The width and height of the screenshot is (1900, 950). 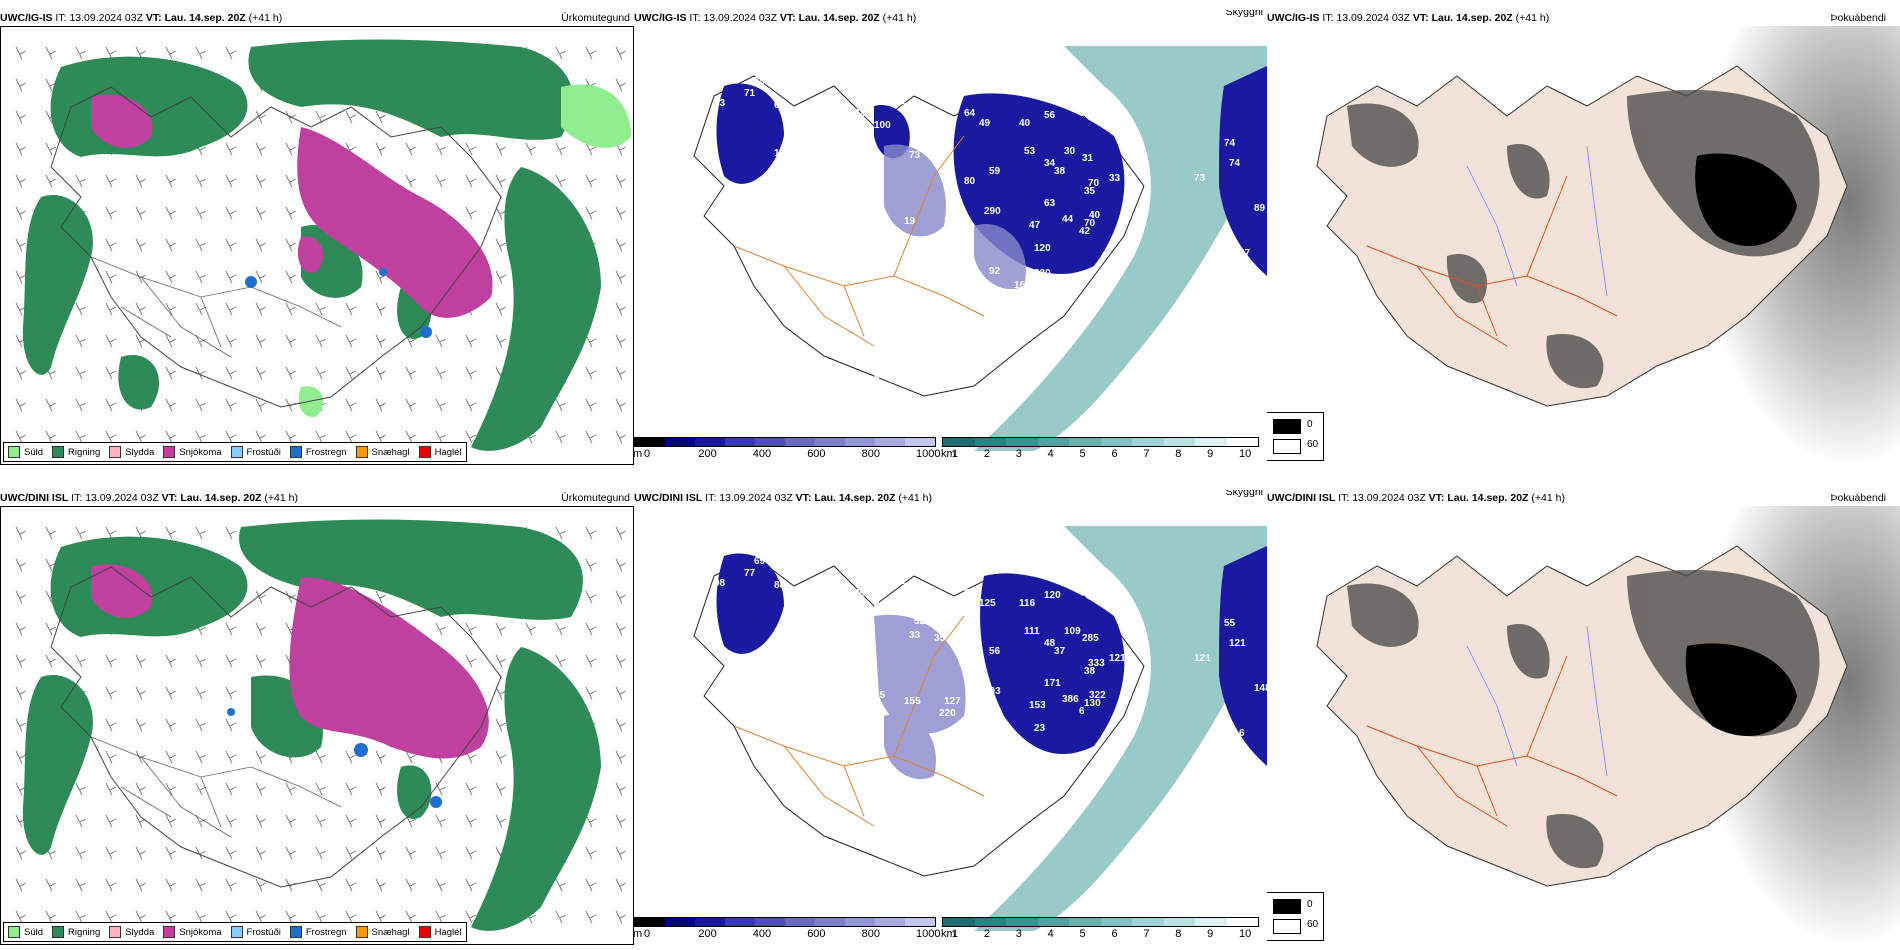 What do you see at coordinates (318, 932) in the screenshot?
I see `legend-item-frostregn: Frostregn` at bounding box center [318, 932].